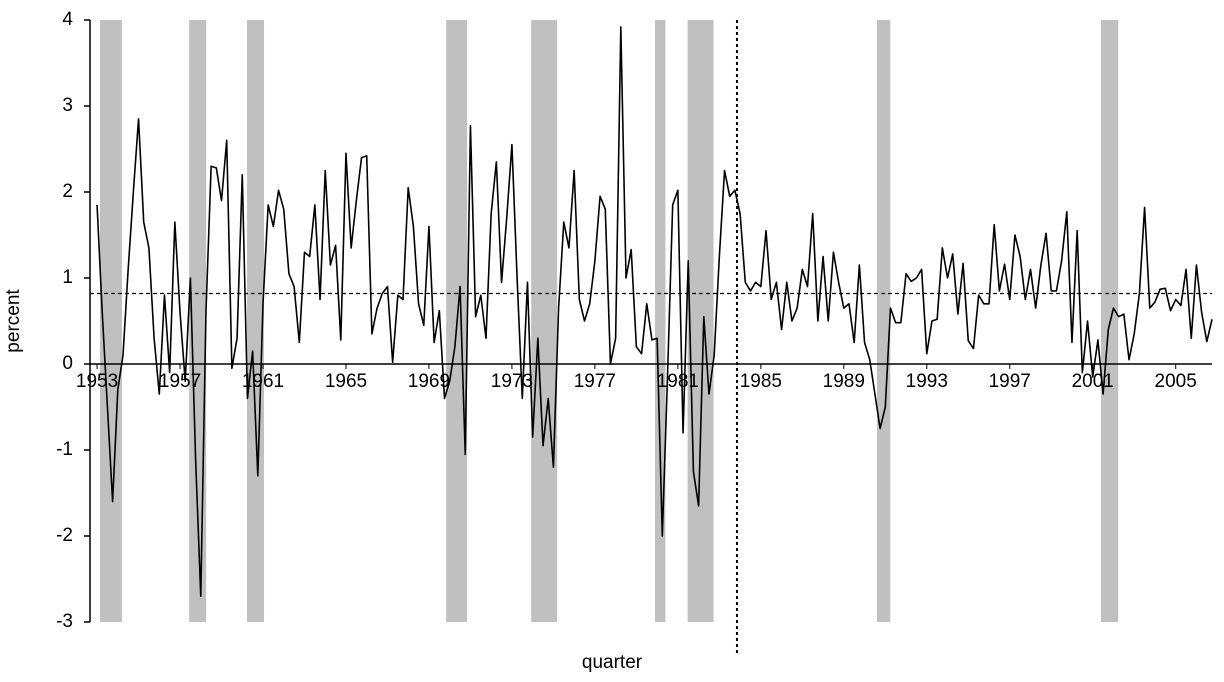 The width and height of the screenshot is (1224, 682). Describe the element at coordinates (512, 381) in the screenshot. I see `x-tick-label: 1973` at that location.